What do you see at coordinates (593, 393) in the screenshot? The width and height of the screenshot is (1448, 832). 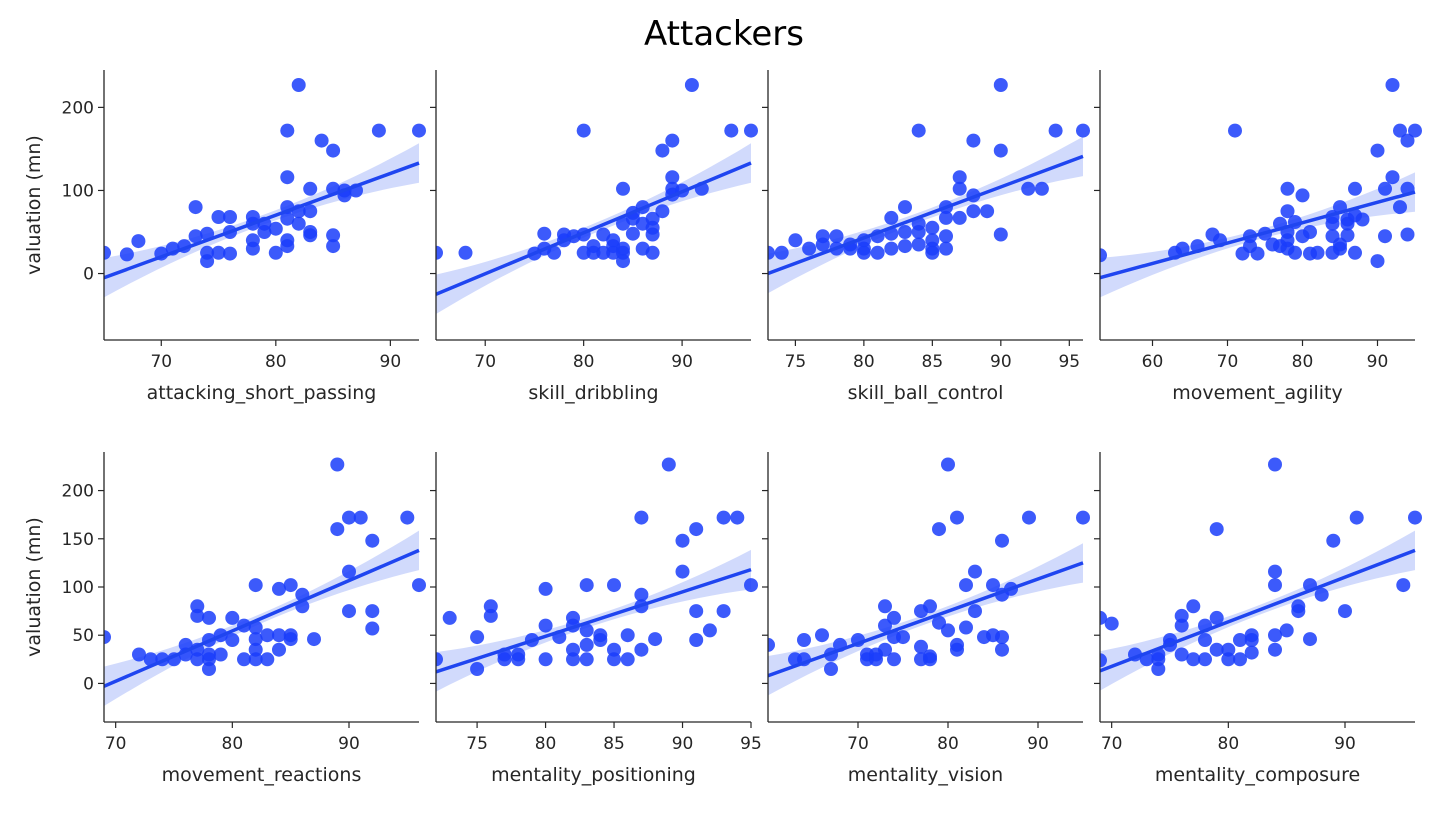 I see `x-axis-label: skill_dribbling` at bounding box center [593, 393].